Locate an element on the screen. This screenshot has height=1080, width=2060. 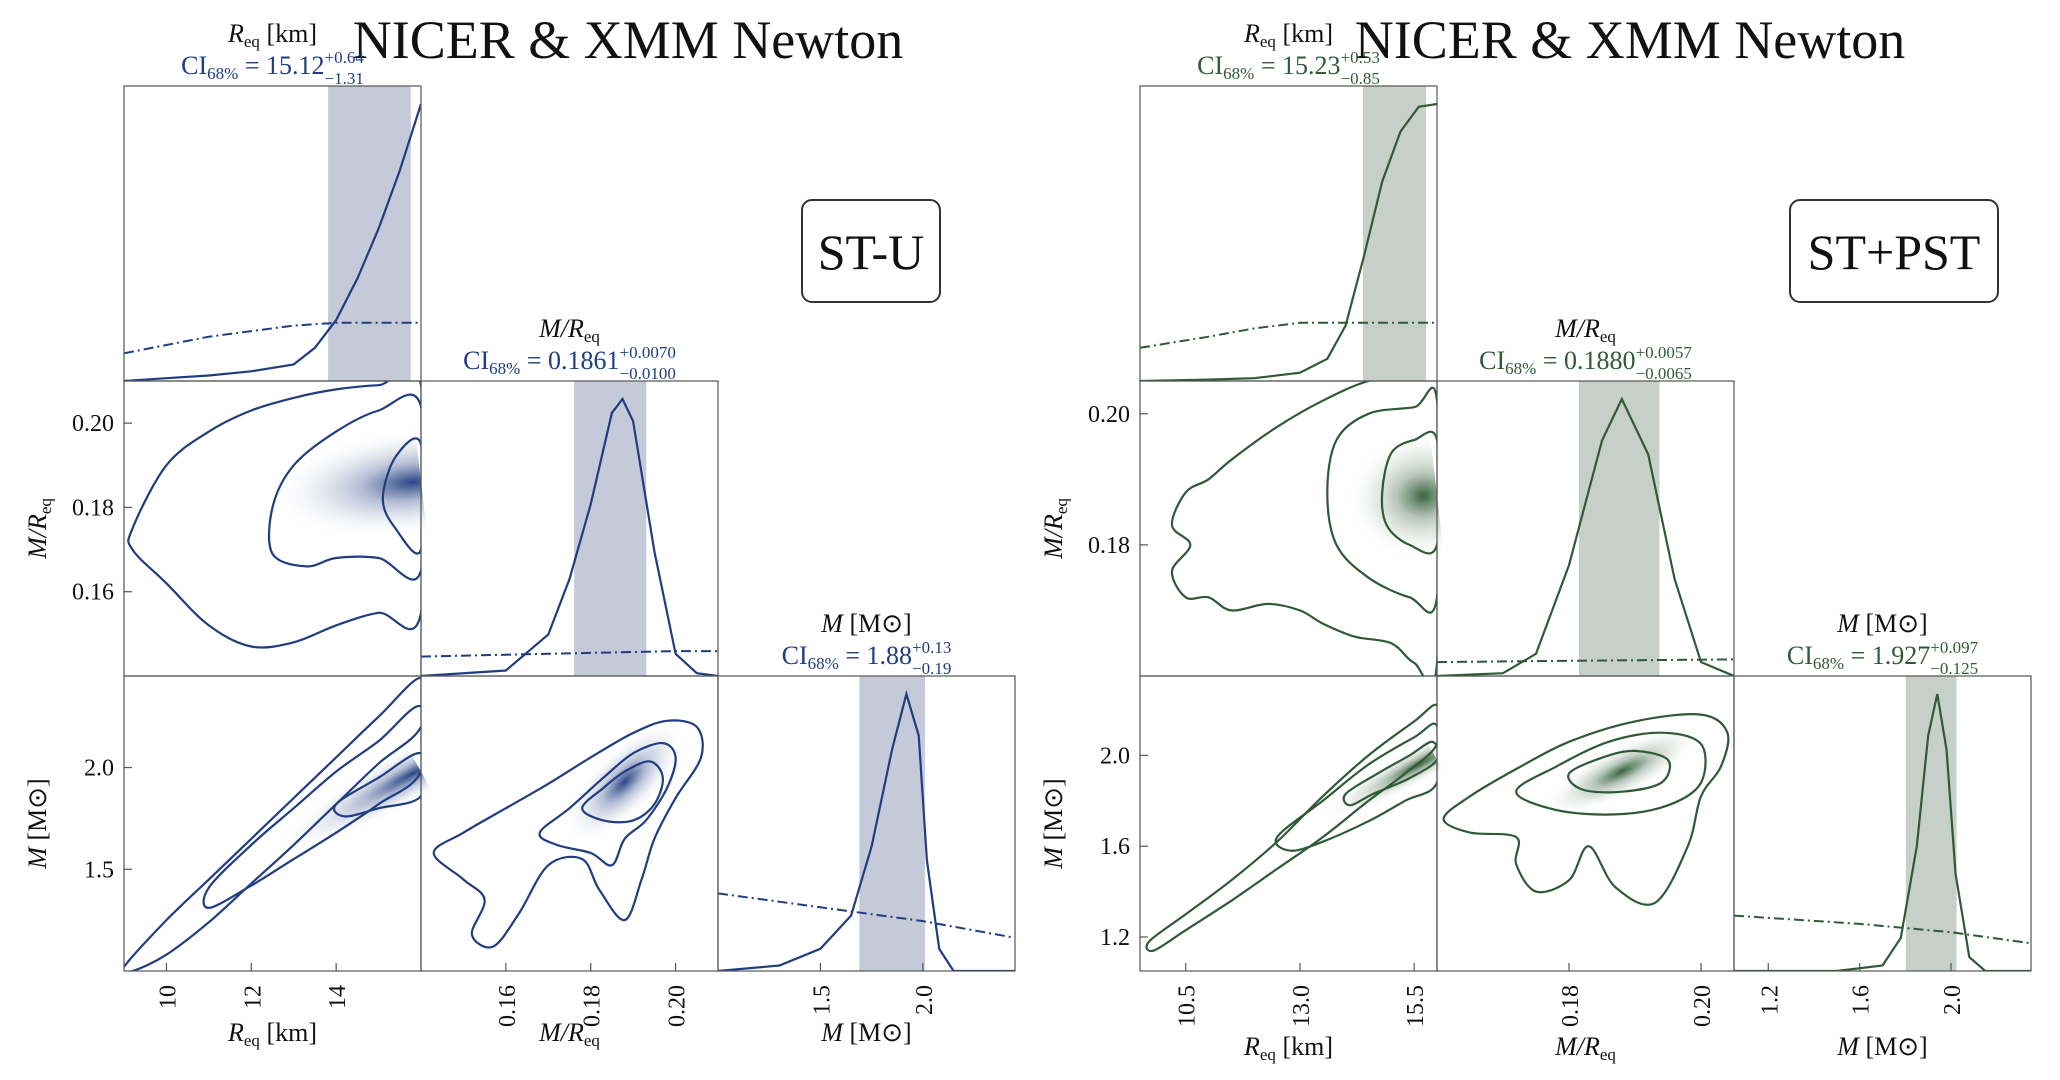
x-tick-label: 1.2 is located at coordinates (1770, 1000).